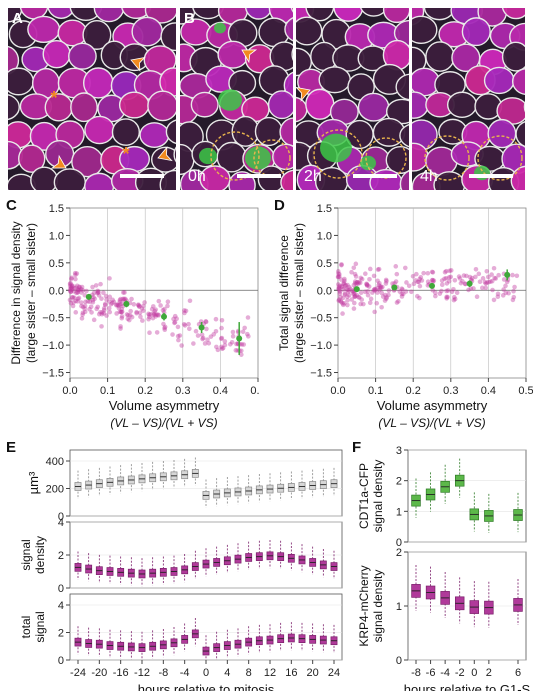  What do you see at coordinates (356, 447) in the screenshot?
I see `panel-letter: F` at bounding box center [356, 447].